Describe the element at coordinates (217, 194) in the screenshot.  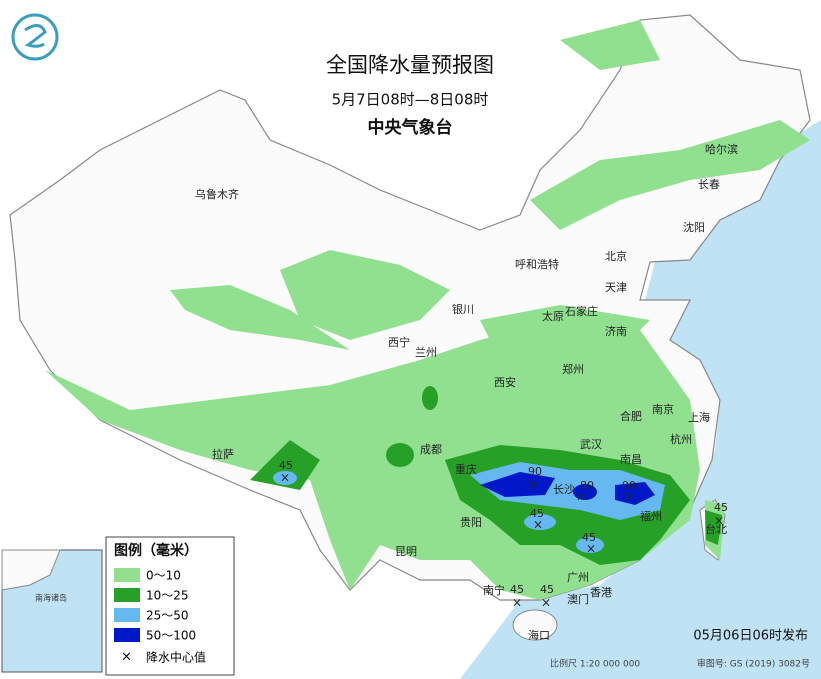
I see `city: 乌鲁木齐` at that location.